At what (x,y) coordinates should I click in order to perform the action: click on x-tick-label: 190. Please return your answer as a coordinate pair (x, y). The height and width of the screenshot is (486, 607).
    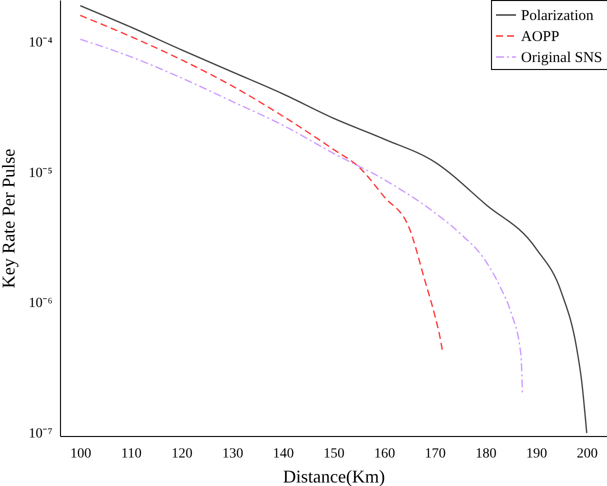
    Looking at the image, I should click on (537, 454).